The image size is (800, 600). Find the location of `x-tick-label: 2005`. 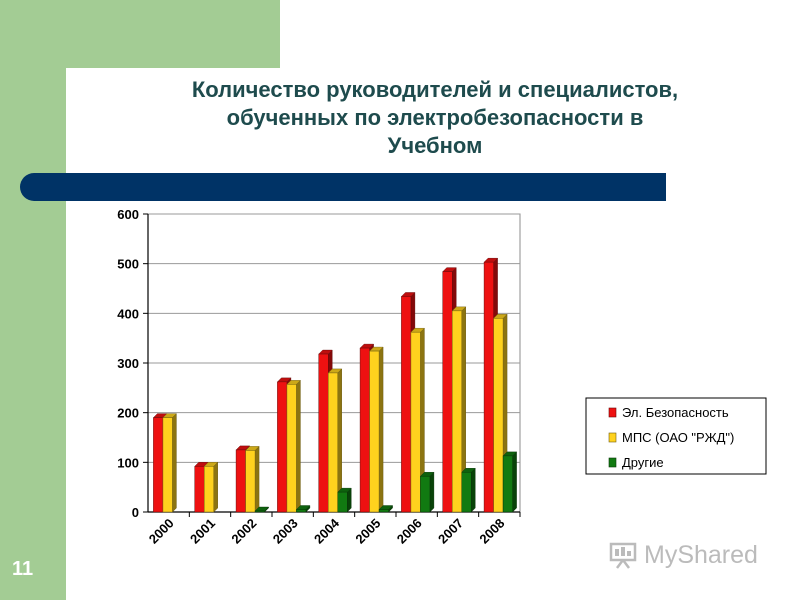

x-tick-label: 2005 is located at coordinates (367, 531).